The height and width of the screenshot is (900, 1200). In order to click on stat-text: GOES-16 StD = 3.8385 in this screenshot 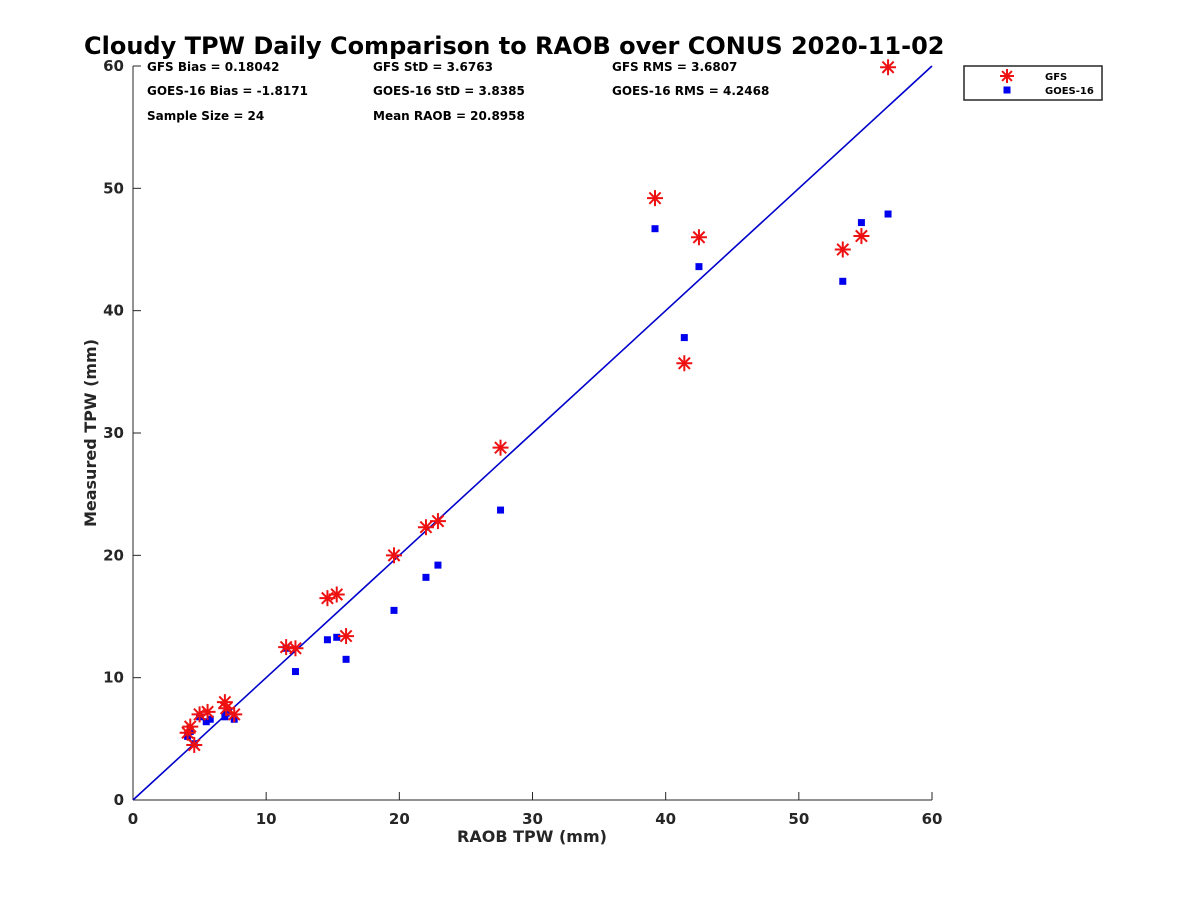, I will do `click(449, 91)`.